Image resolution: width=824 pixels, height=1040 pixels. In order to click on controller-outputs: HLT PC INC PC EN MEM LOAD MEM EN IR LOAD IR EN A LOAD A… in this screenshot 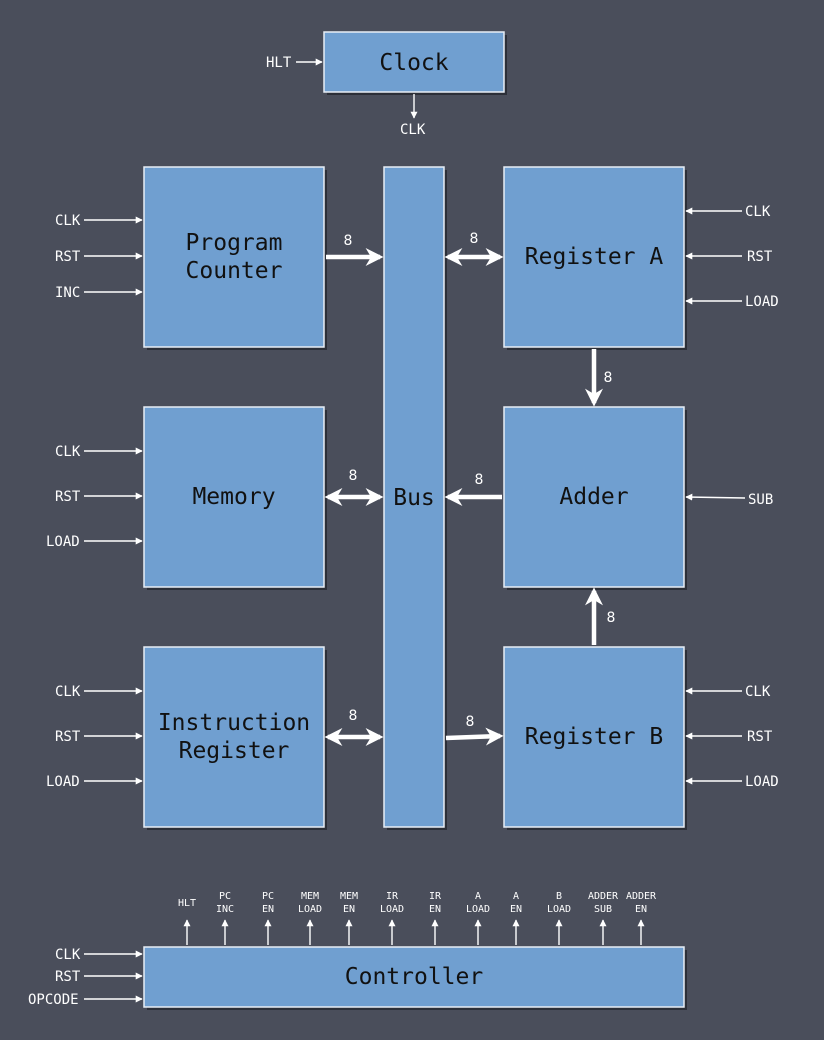, I will do `click(417, 918)`.